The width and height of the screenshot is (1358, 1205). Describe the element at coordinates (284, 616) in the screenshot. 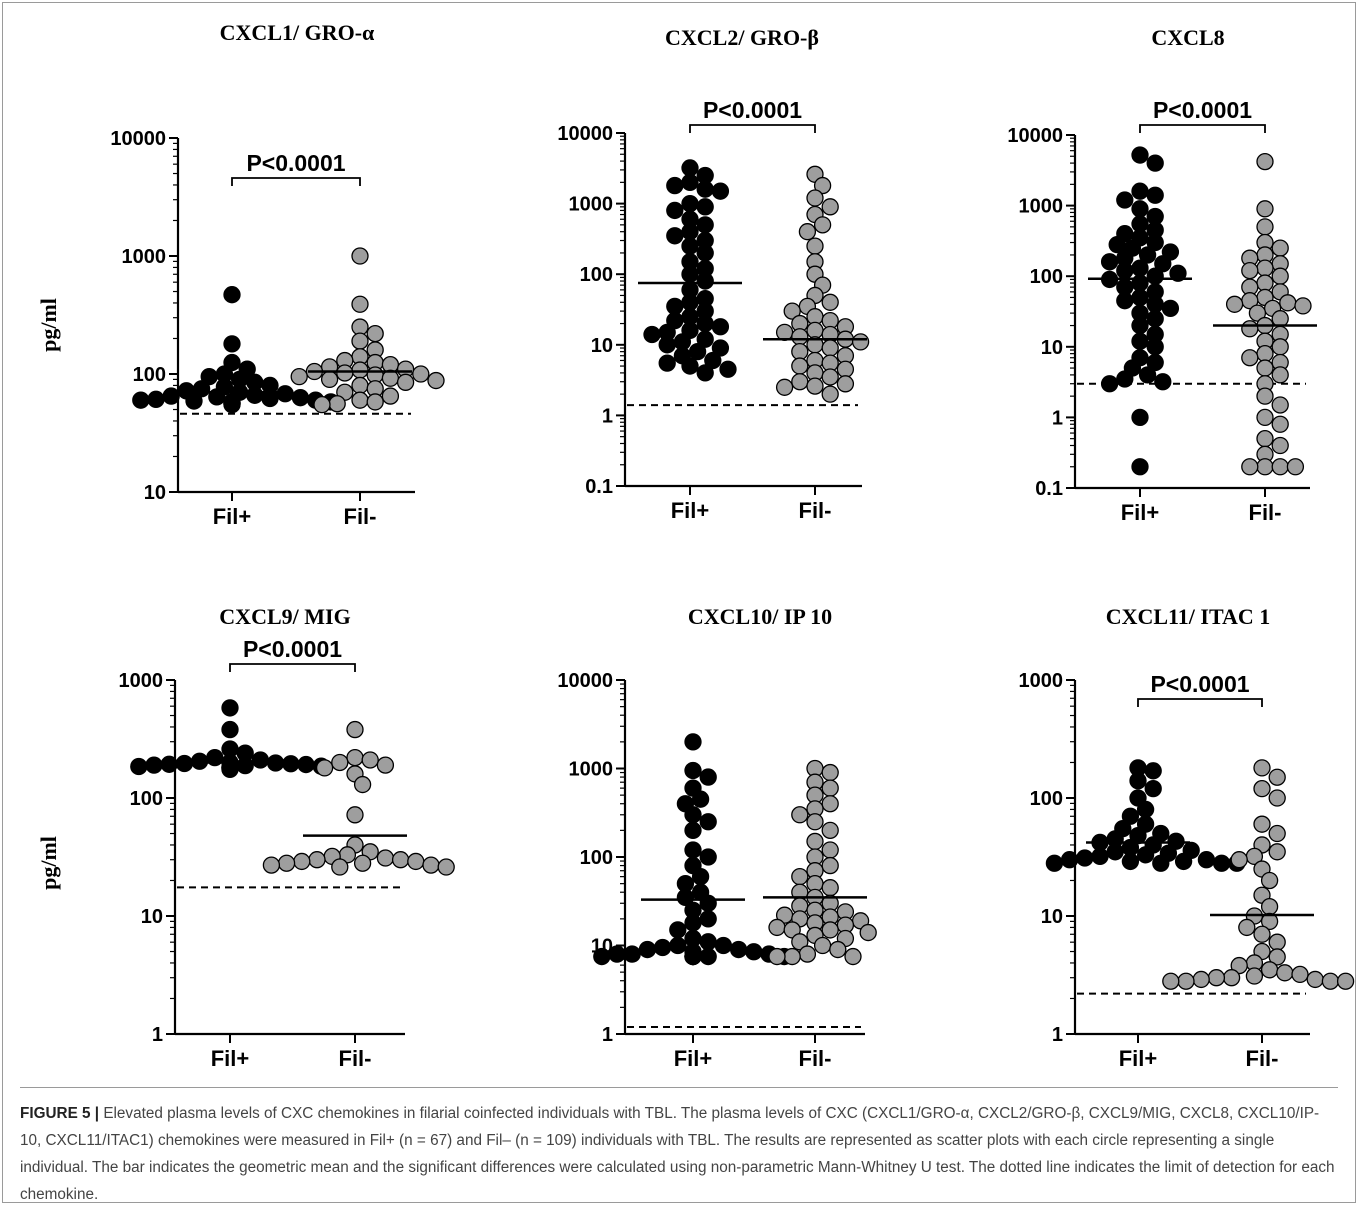

I see `chart-title: CXCL9/ MIG` at that location.